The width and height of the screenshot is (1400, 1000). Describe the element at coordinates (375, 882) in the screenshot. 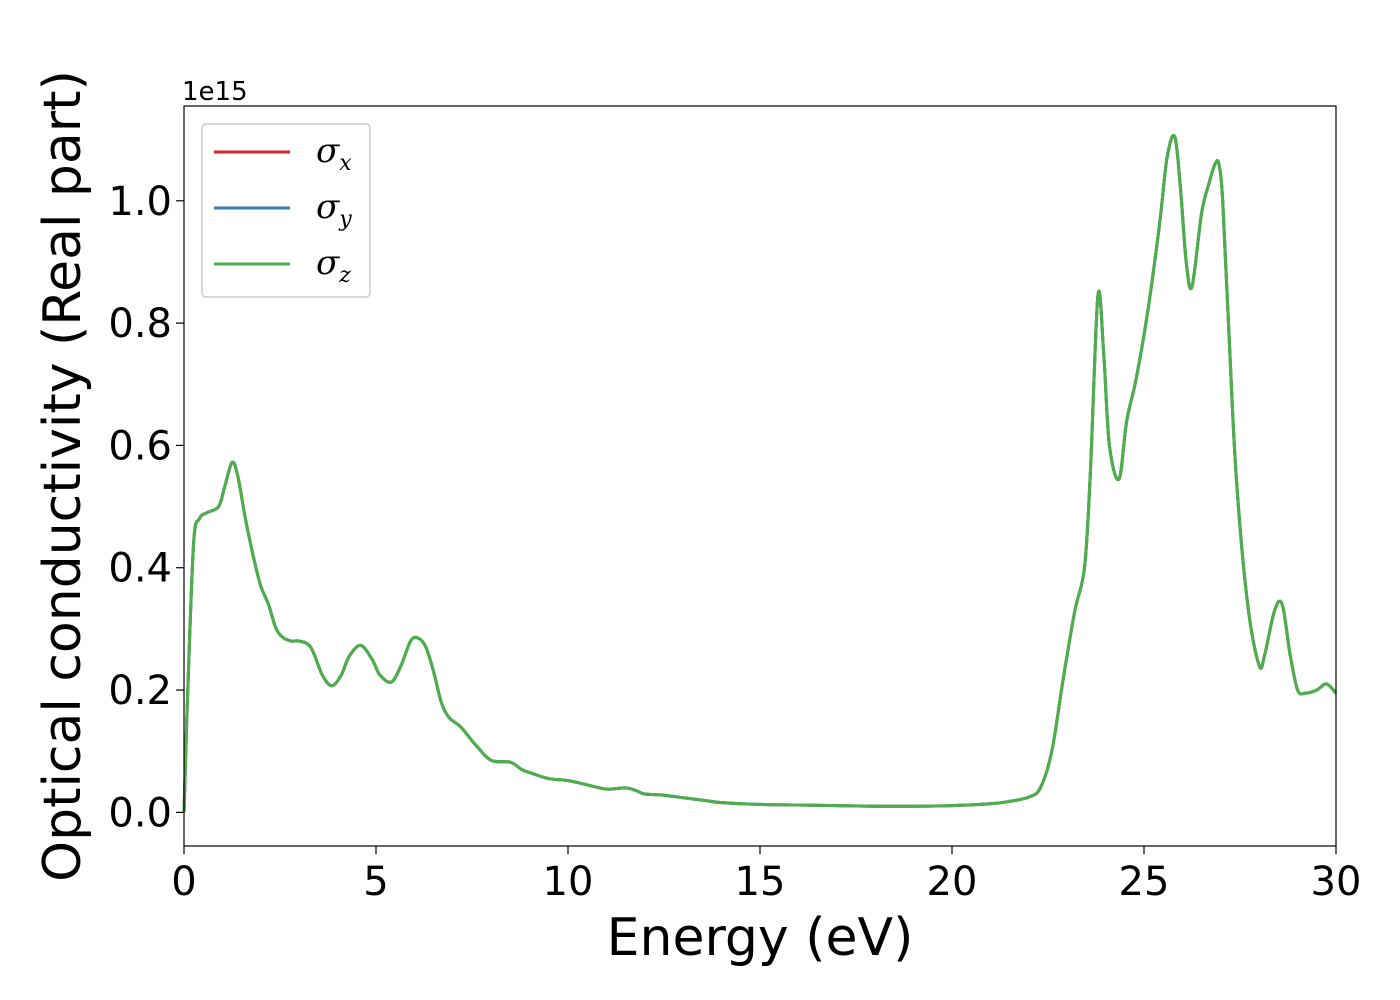

I see `x-tick-label: 5` at that location.